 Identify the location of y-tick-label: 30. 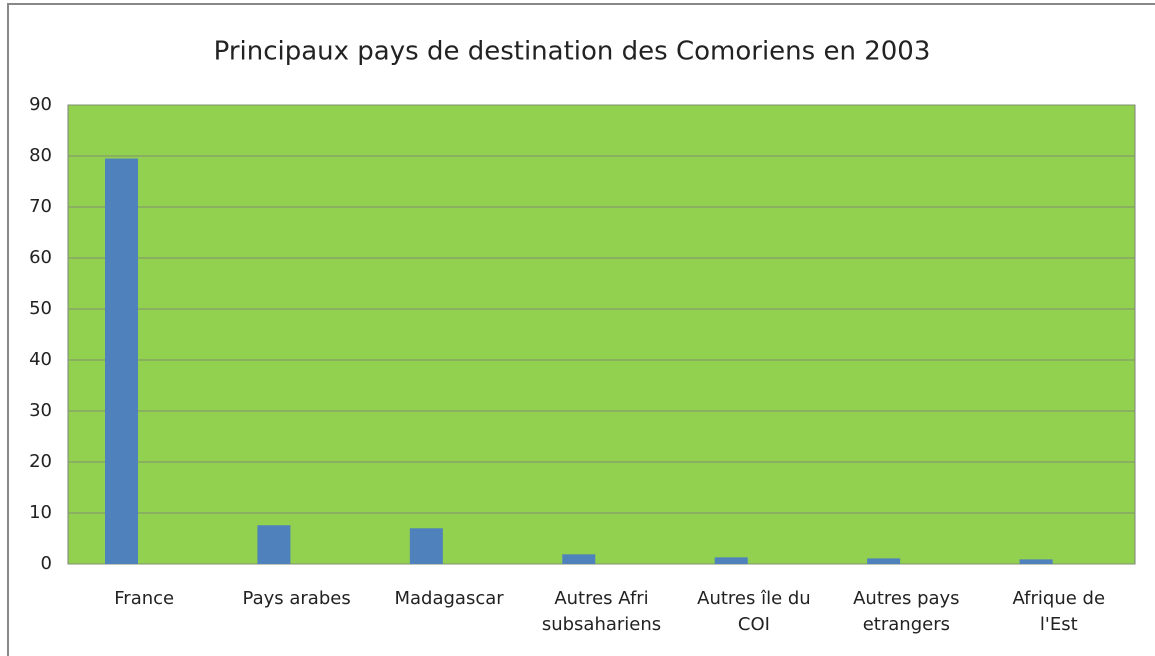
(40, 410).